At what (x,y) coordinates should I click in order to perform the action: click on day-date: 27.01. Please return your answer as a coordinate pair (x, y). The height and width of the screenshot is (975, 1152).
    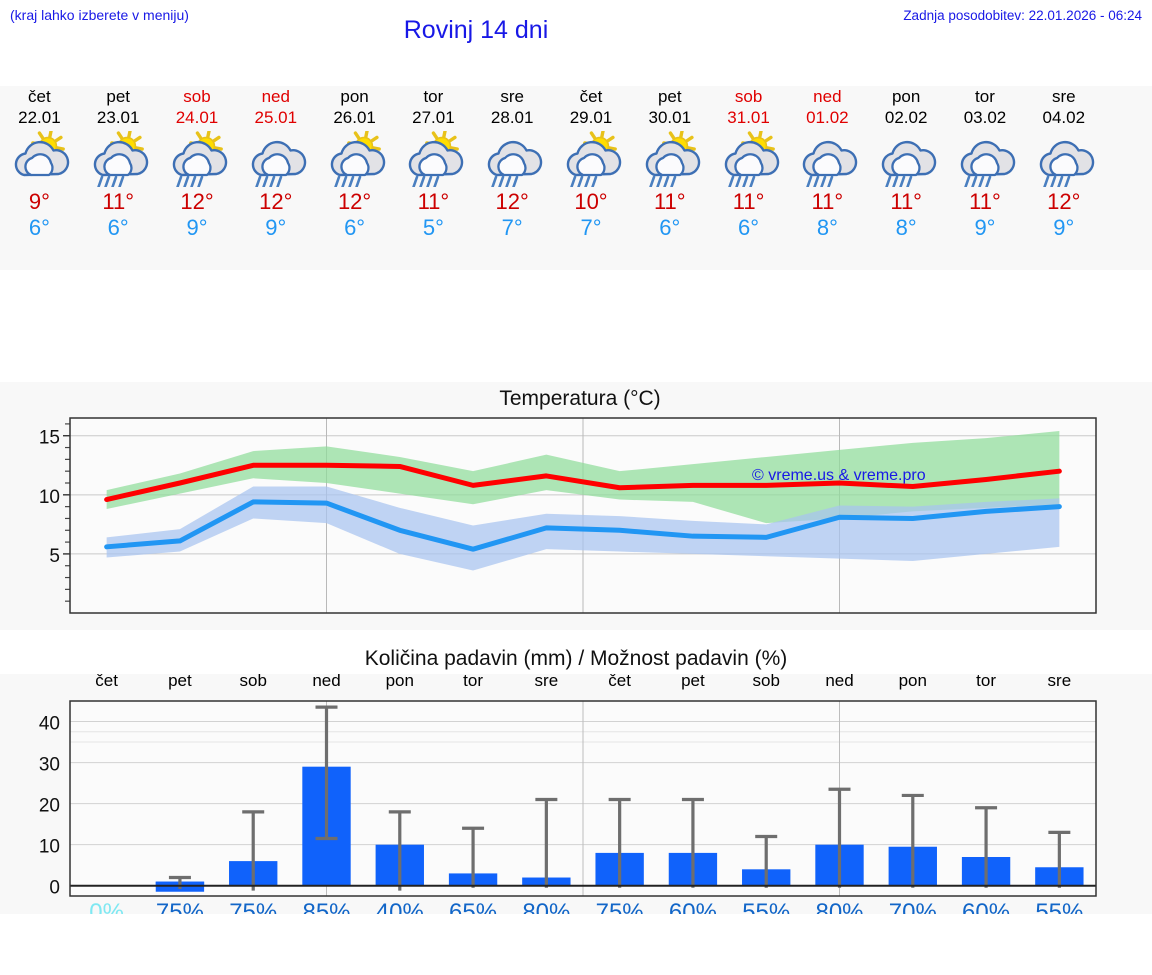
    Looking at the image, I should click on (433, 117).